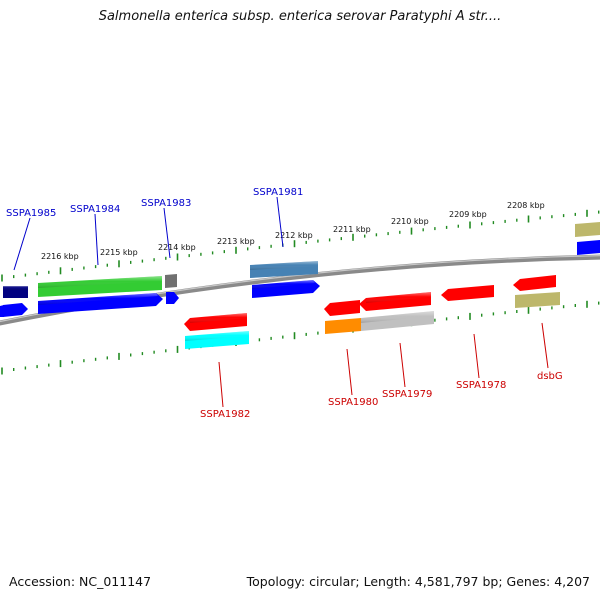  What do you see at coordinates (381, 371) in the screenshot?
I see `gene-labels-bottom: SSPA1982 SSPA1980 SSPA1979 SSPA1978 dsbG` at bounding box center [381, 371].